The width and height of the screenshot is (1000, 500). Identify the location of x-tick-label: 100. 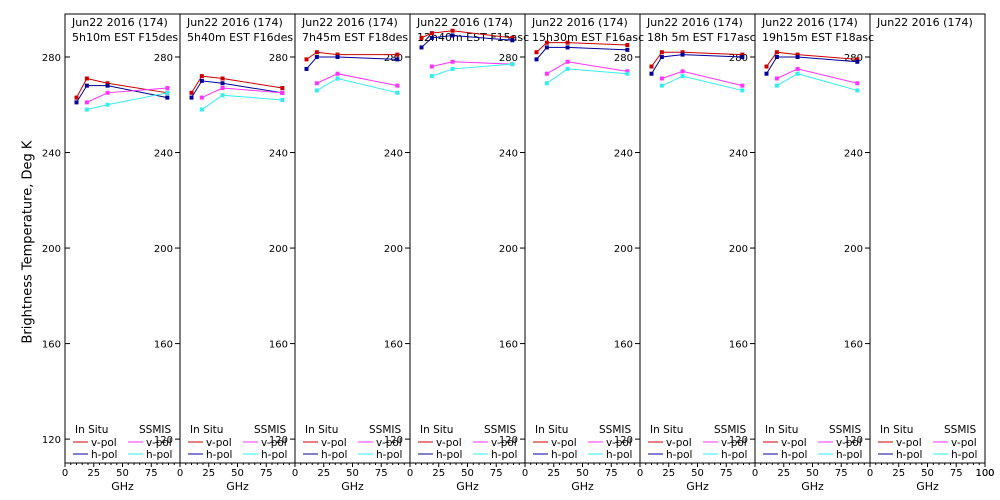
(984, 473).